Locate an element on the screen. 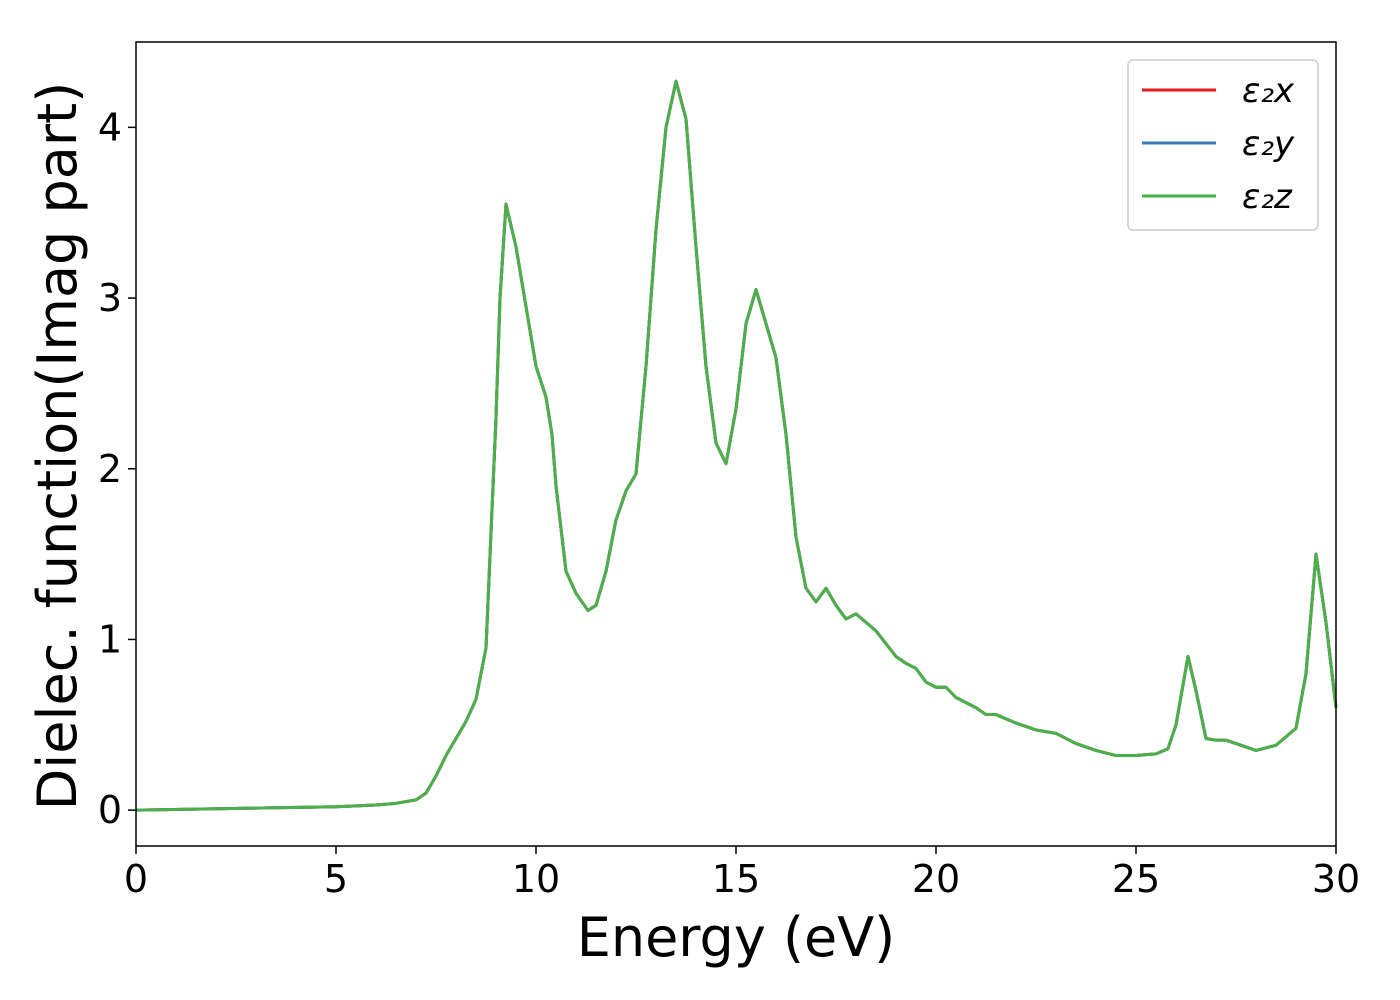 The height and width of the screenshot is (1000, 1400). x-tick-label: 30 is located at coordinates (1336, 879).